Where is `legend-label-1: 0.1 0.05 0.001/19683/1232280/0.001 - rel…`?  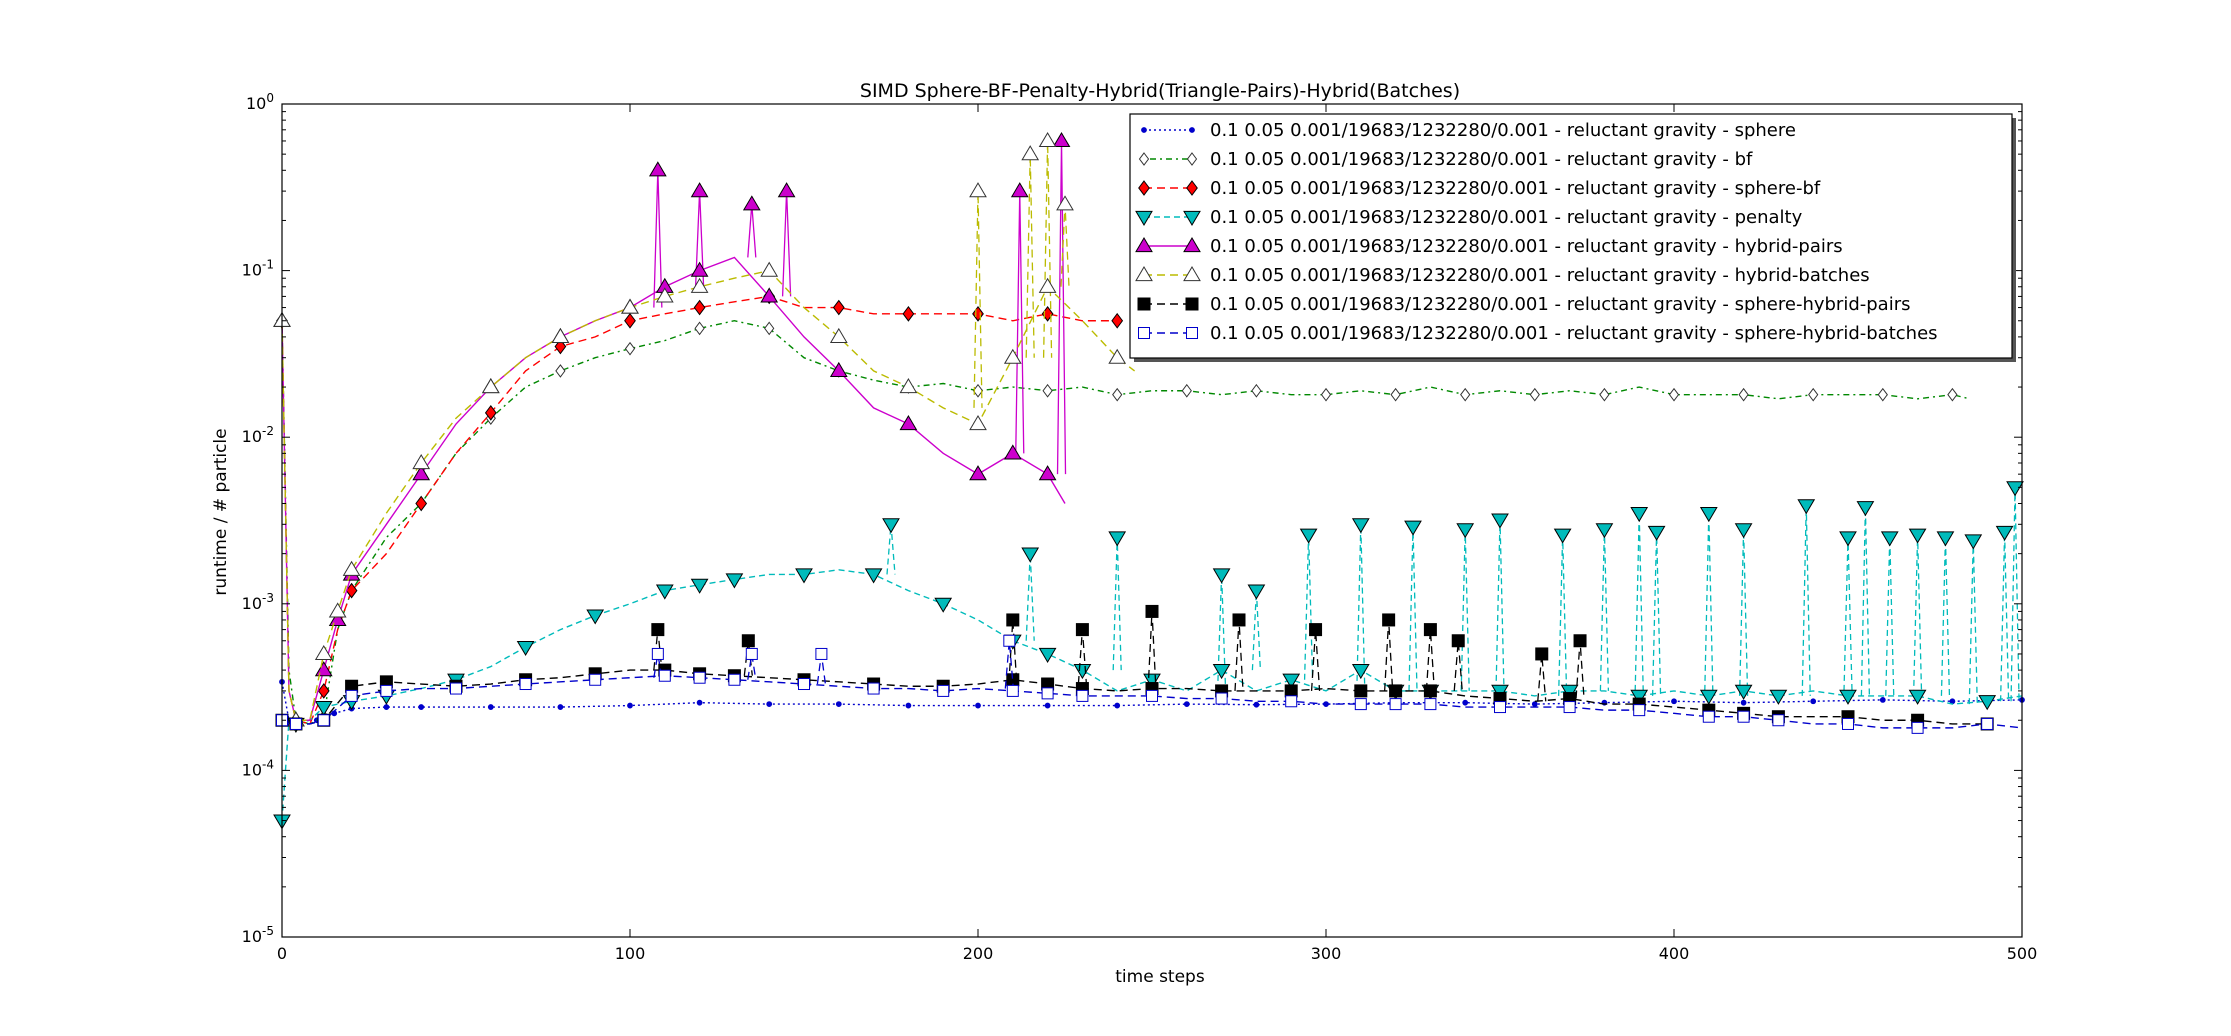
legend-label-1: 0.1 0.05 0.001/19683/1232280/0.001 - rel… is located at coordinates (1481, 159).